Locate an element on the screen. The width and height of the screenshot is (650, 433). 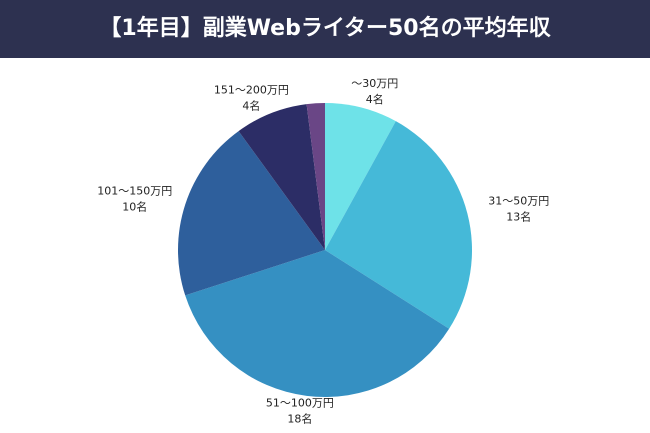
slice-label: 151〜200万円 is located at coordinates (251, 89).